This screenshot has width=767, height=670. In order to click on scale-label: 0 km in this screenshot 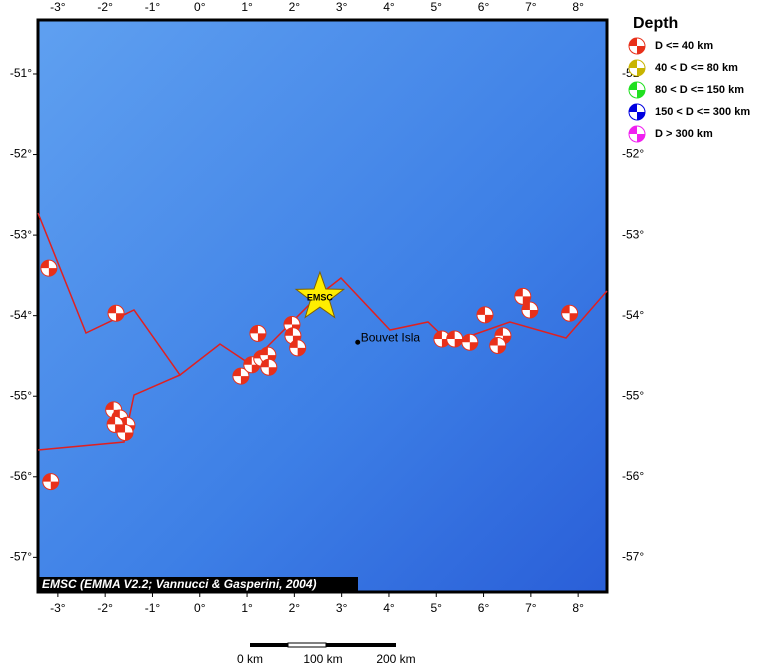, I will do `click(250, 658)`.